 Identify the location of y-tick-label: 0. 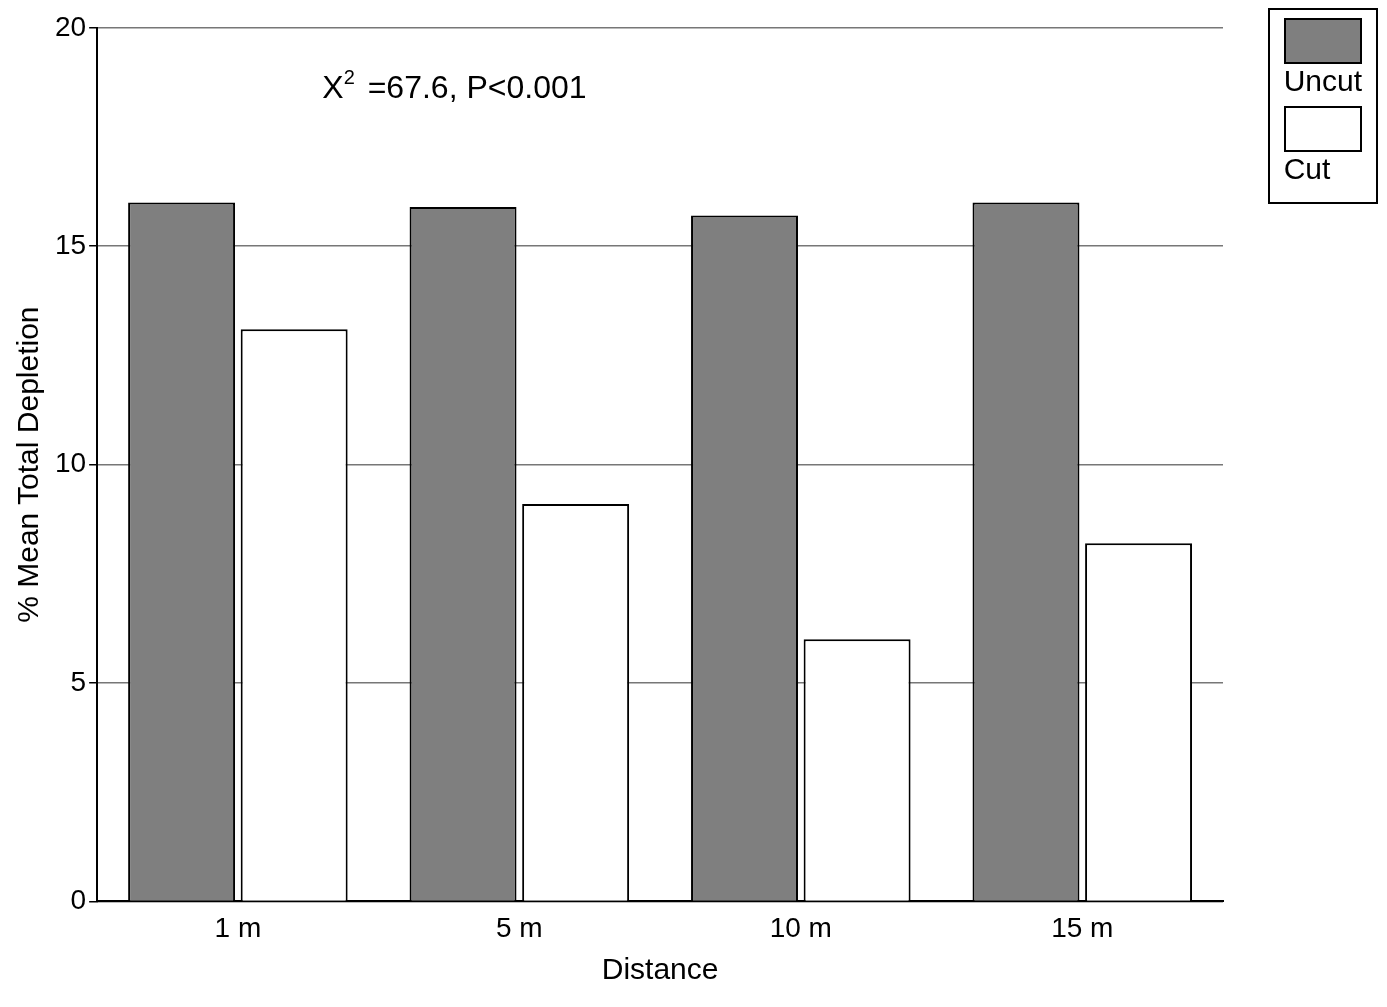
(78, 900).